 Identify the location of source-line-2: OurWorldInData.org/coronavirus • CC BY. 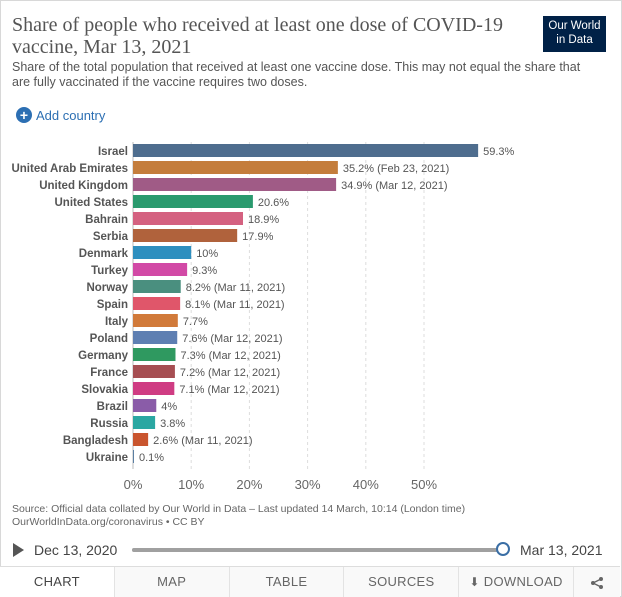
(108, 522).